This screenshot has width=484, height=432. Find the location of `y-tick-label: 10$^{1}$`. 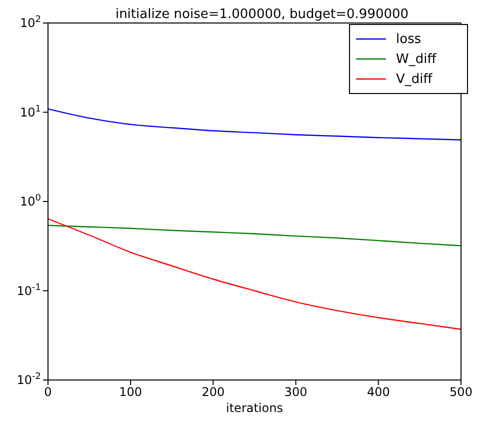

y-tick-label: 10$^{1}$ is located at coordinates (30, 112).